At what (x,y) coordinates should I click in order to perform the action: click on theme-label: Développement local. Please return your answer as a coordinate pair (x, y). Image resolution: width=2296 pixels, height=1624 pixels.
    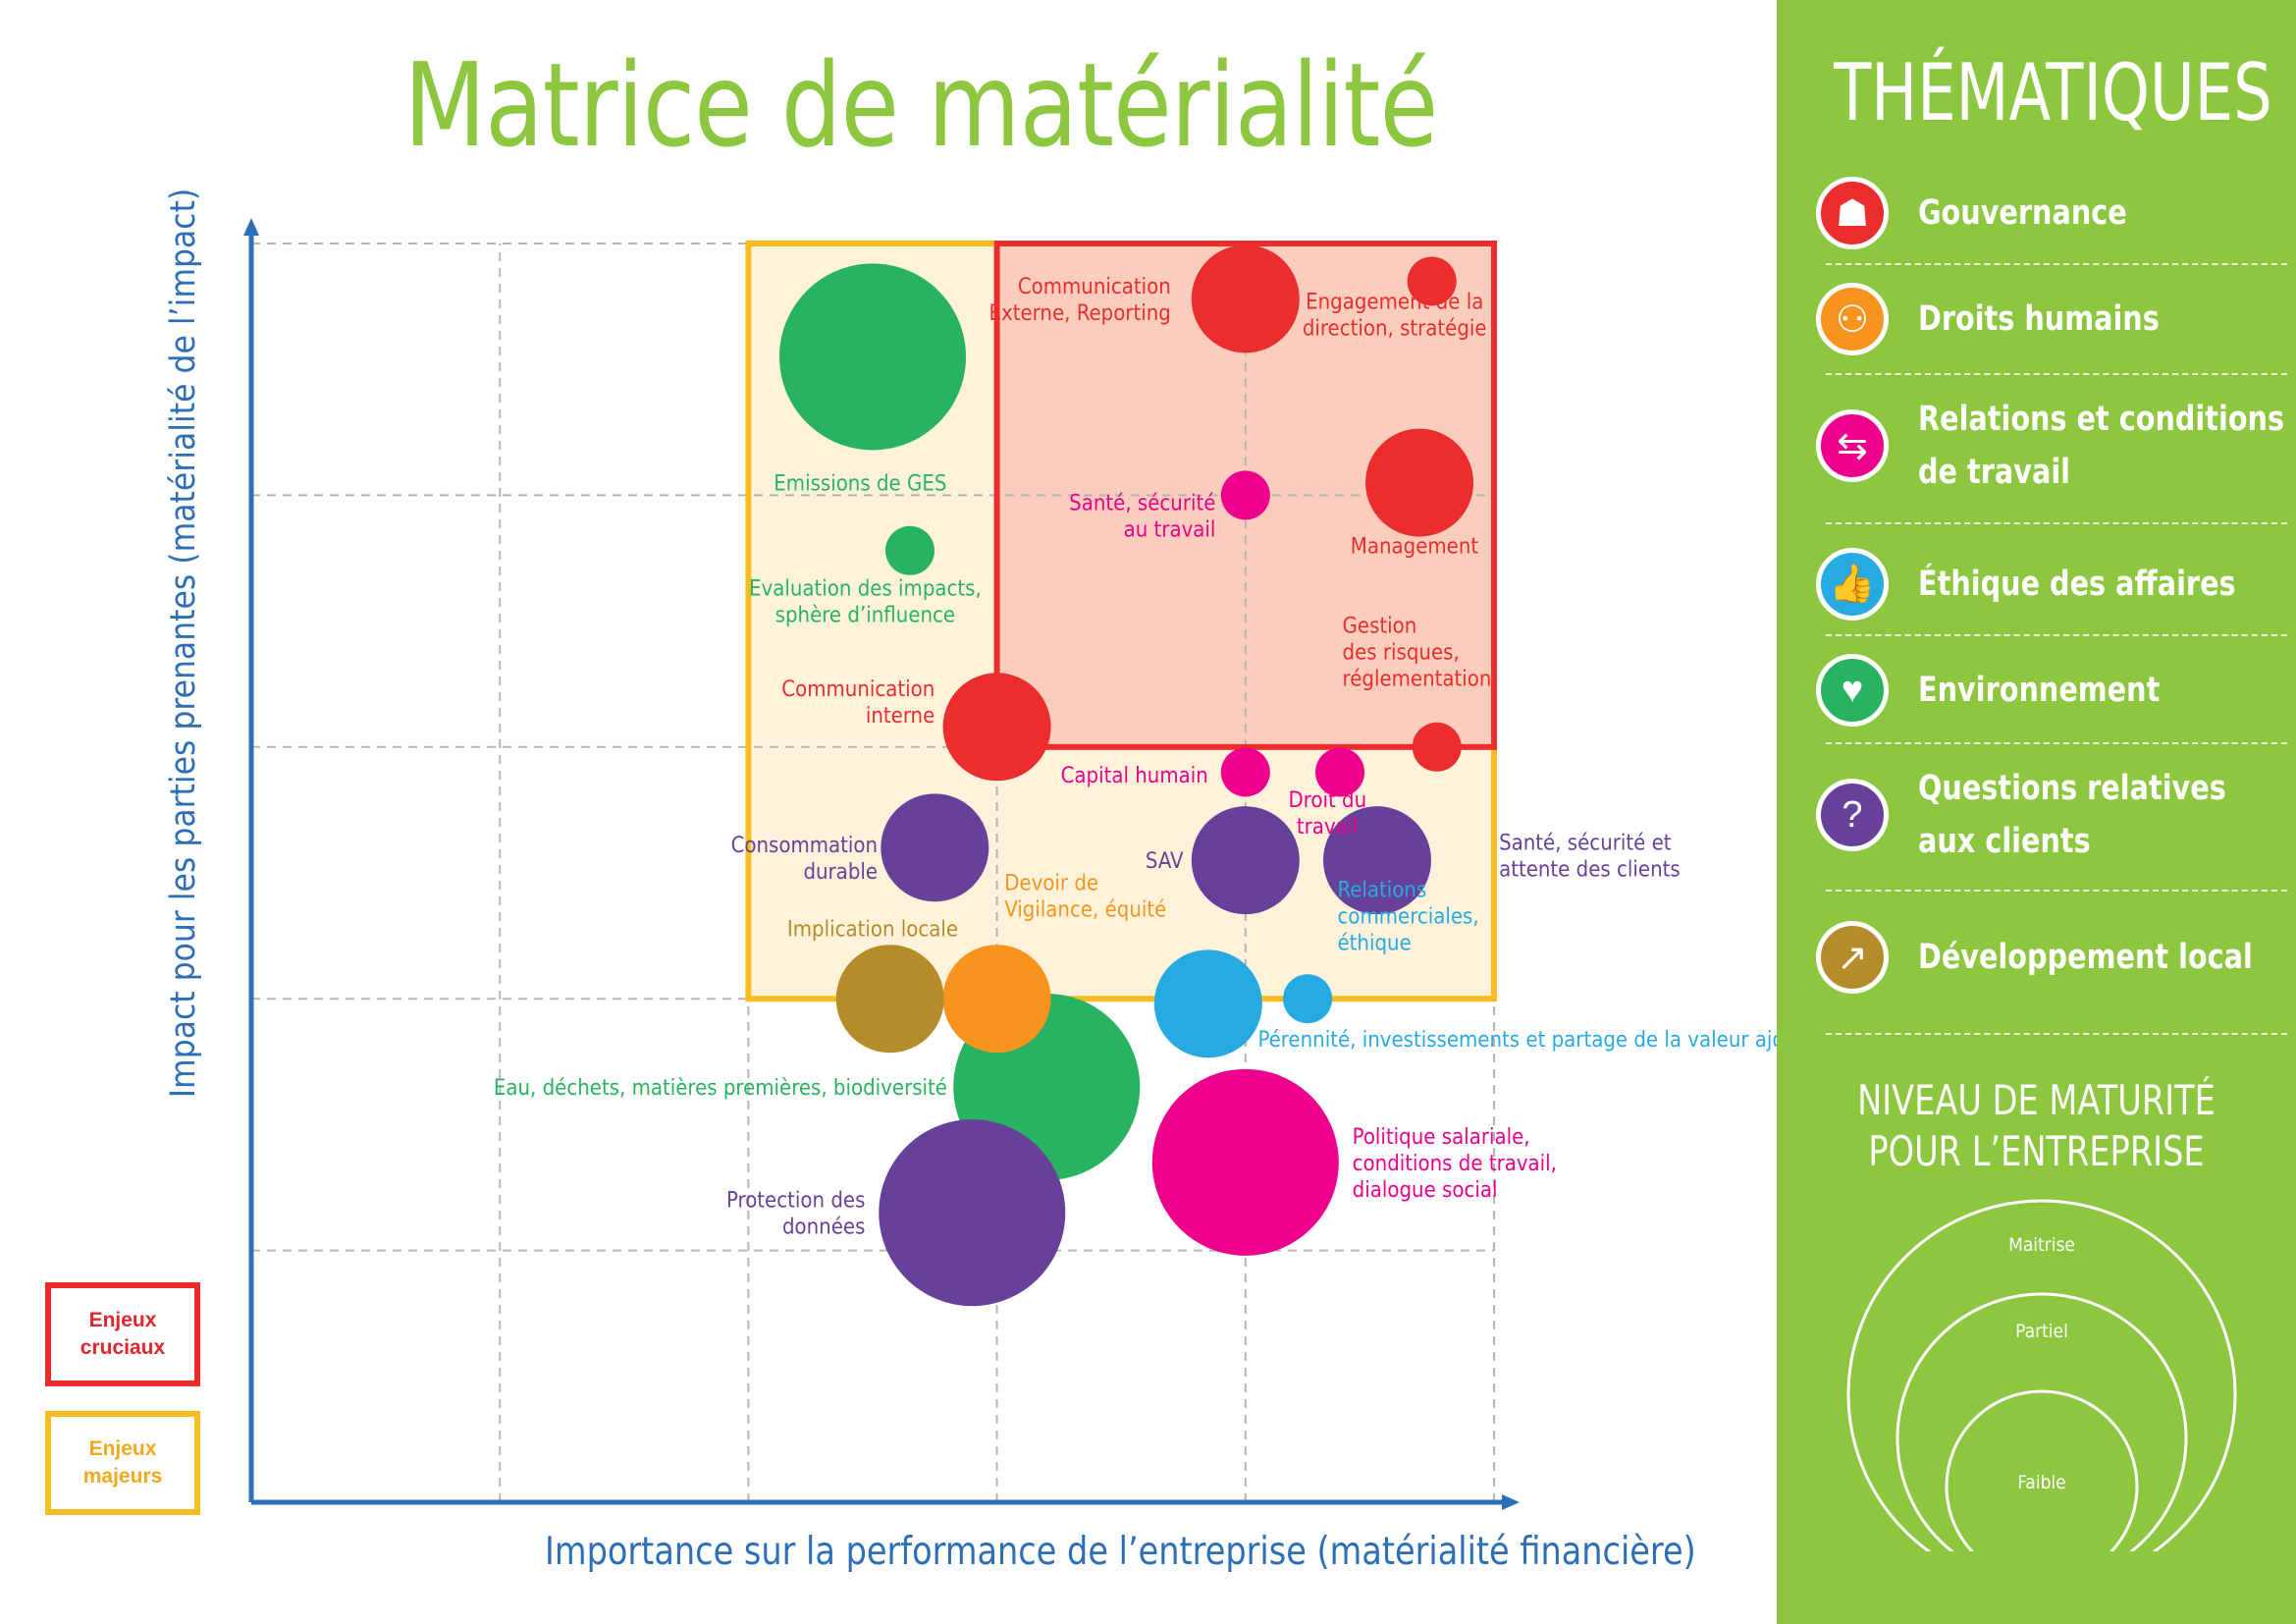
    Looking at the image, I should click on (2085, 957).